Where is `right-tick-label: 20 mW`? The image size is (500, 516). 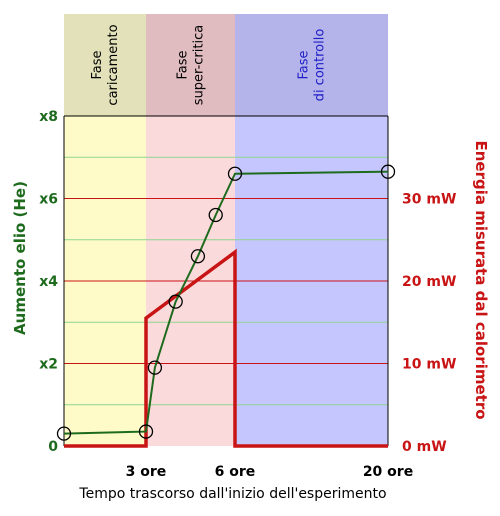 right-tick-label: 20 mW is located at coordinates (429, 282).